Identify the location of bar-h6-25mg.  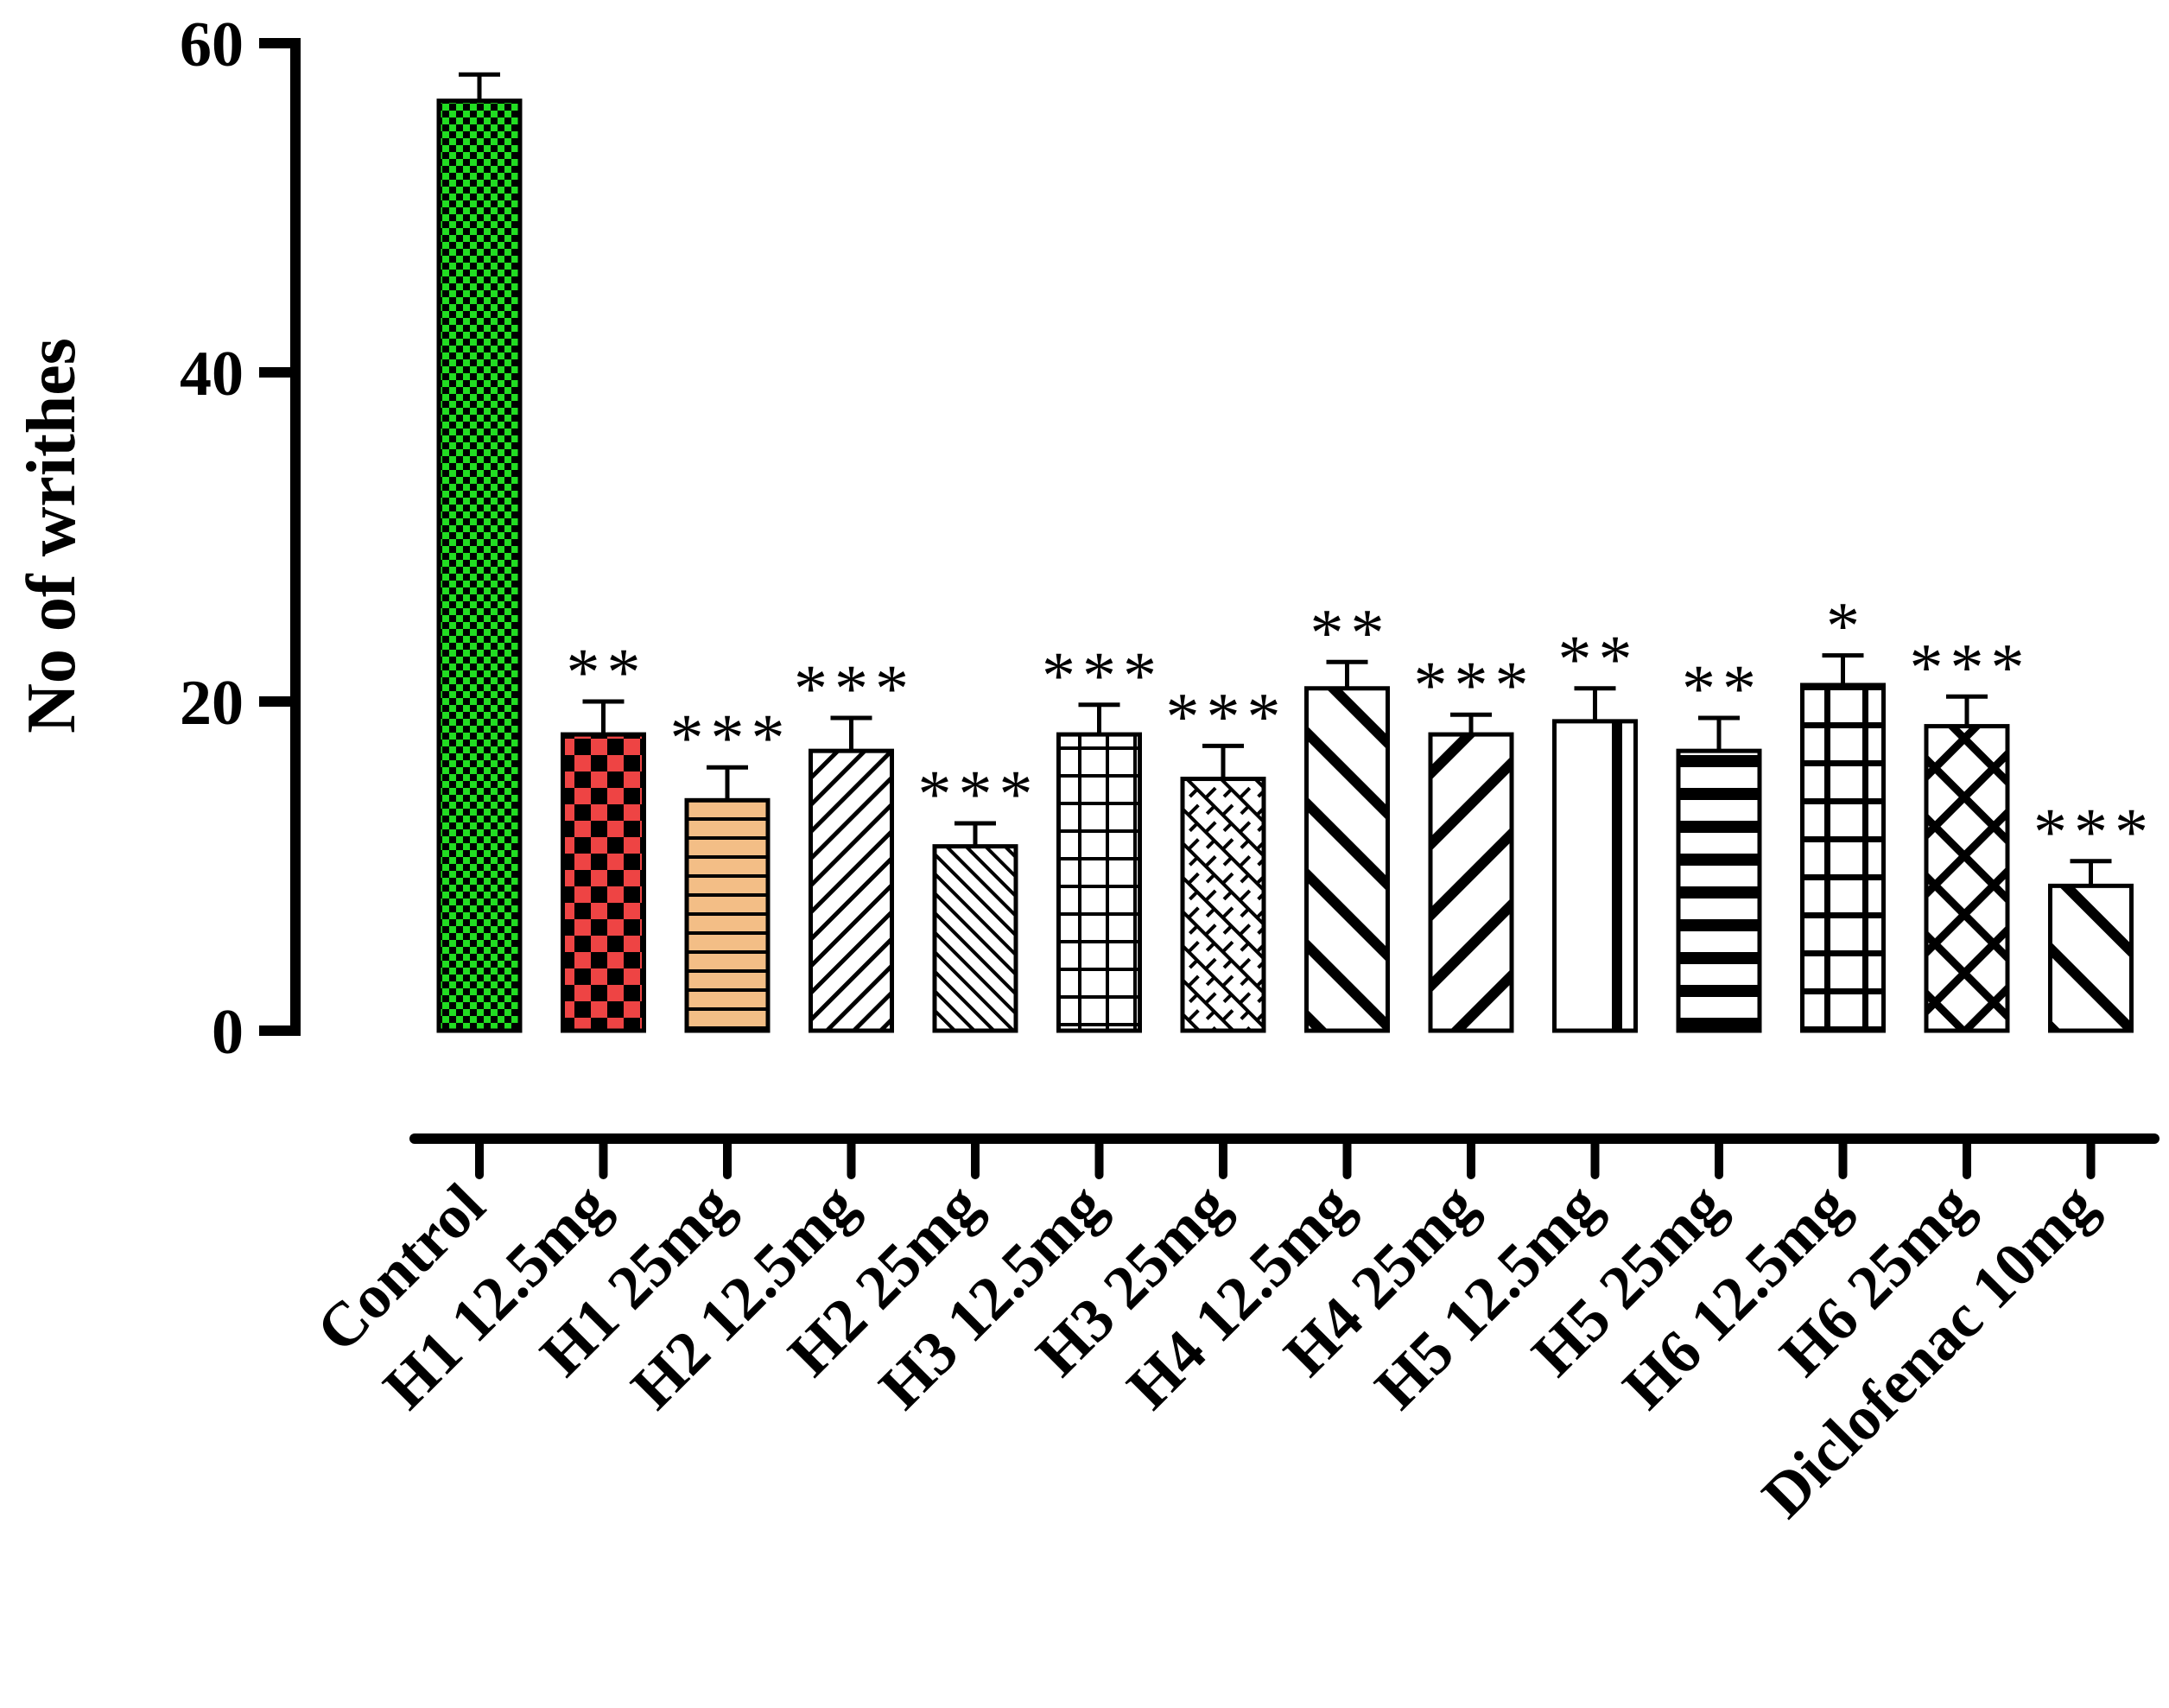
(1967, 878).